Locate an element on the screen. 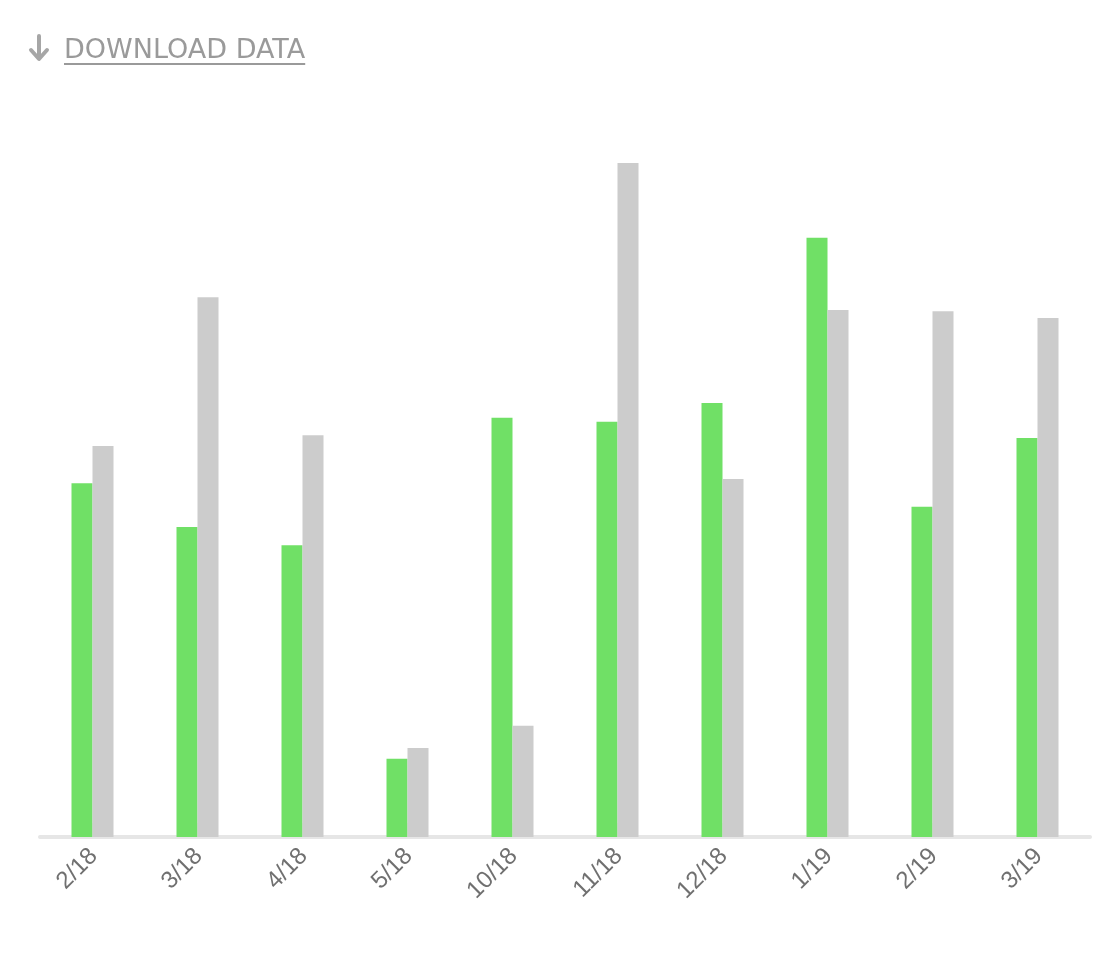 This screenshot has height=957, width=1102. x-tick-label: 3/19 is located at coordinates (1021, 867).